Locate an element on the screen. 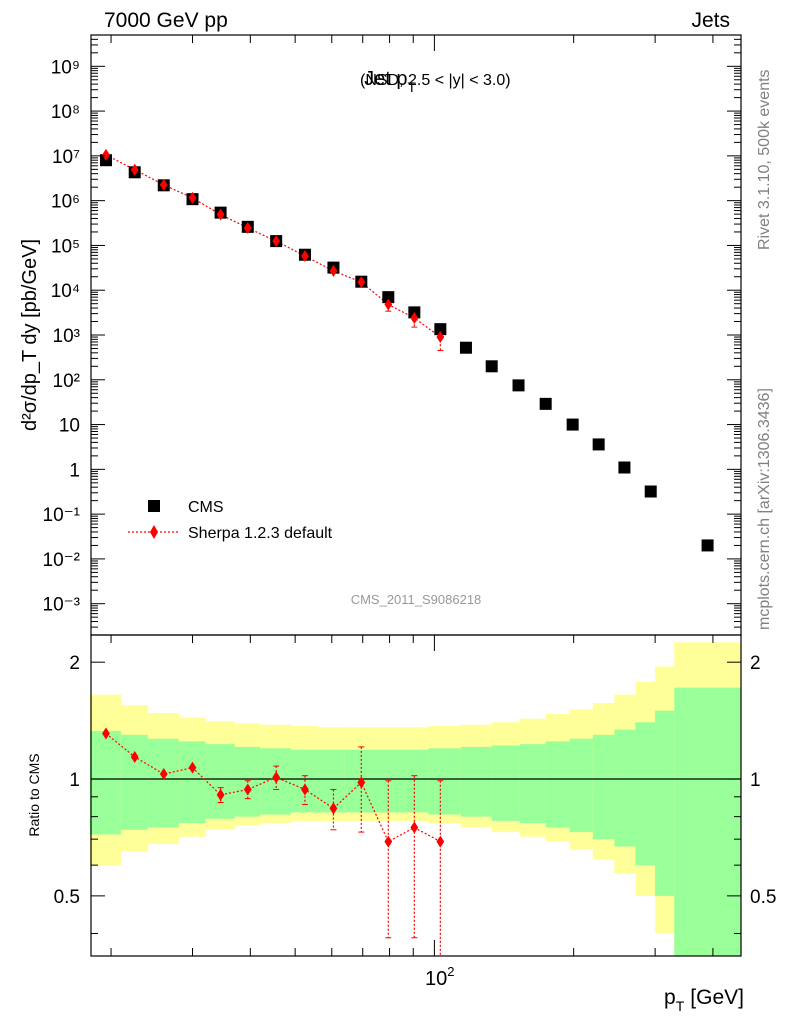 This screenshot has height=1024, width=786. energy-label: 7000 GeV pp is located at coordinates (166, 20).